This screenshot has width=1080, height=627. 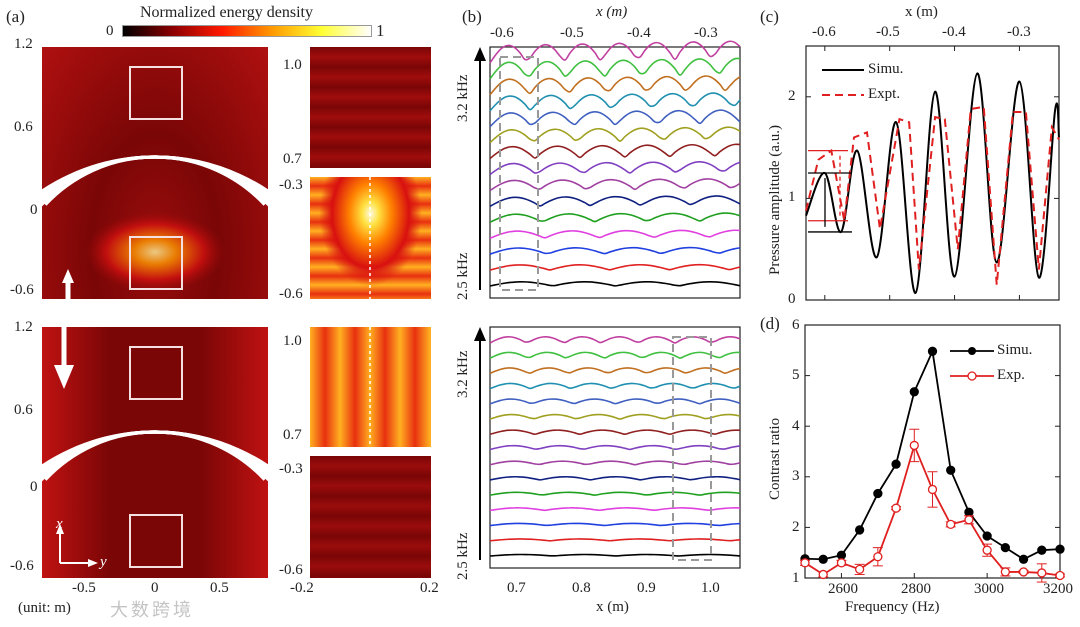 I want to click on spectrum-lines-backward, so click(x=607, y=447).